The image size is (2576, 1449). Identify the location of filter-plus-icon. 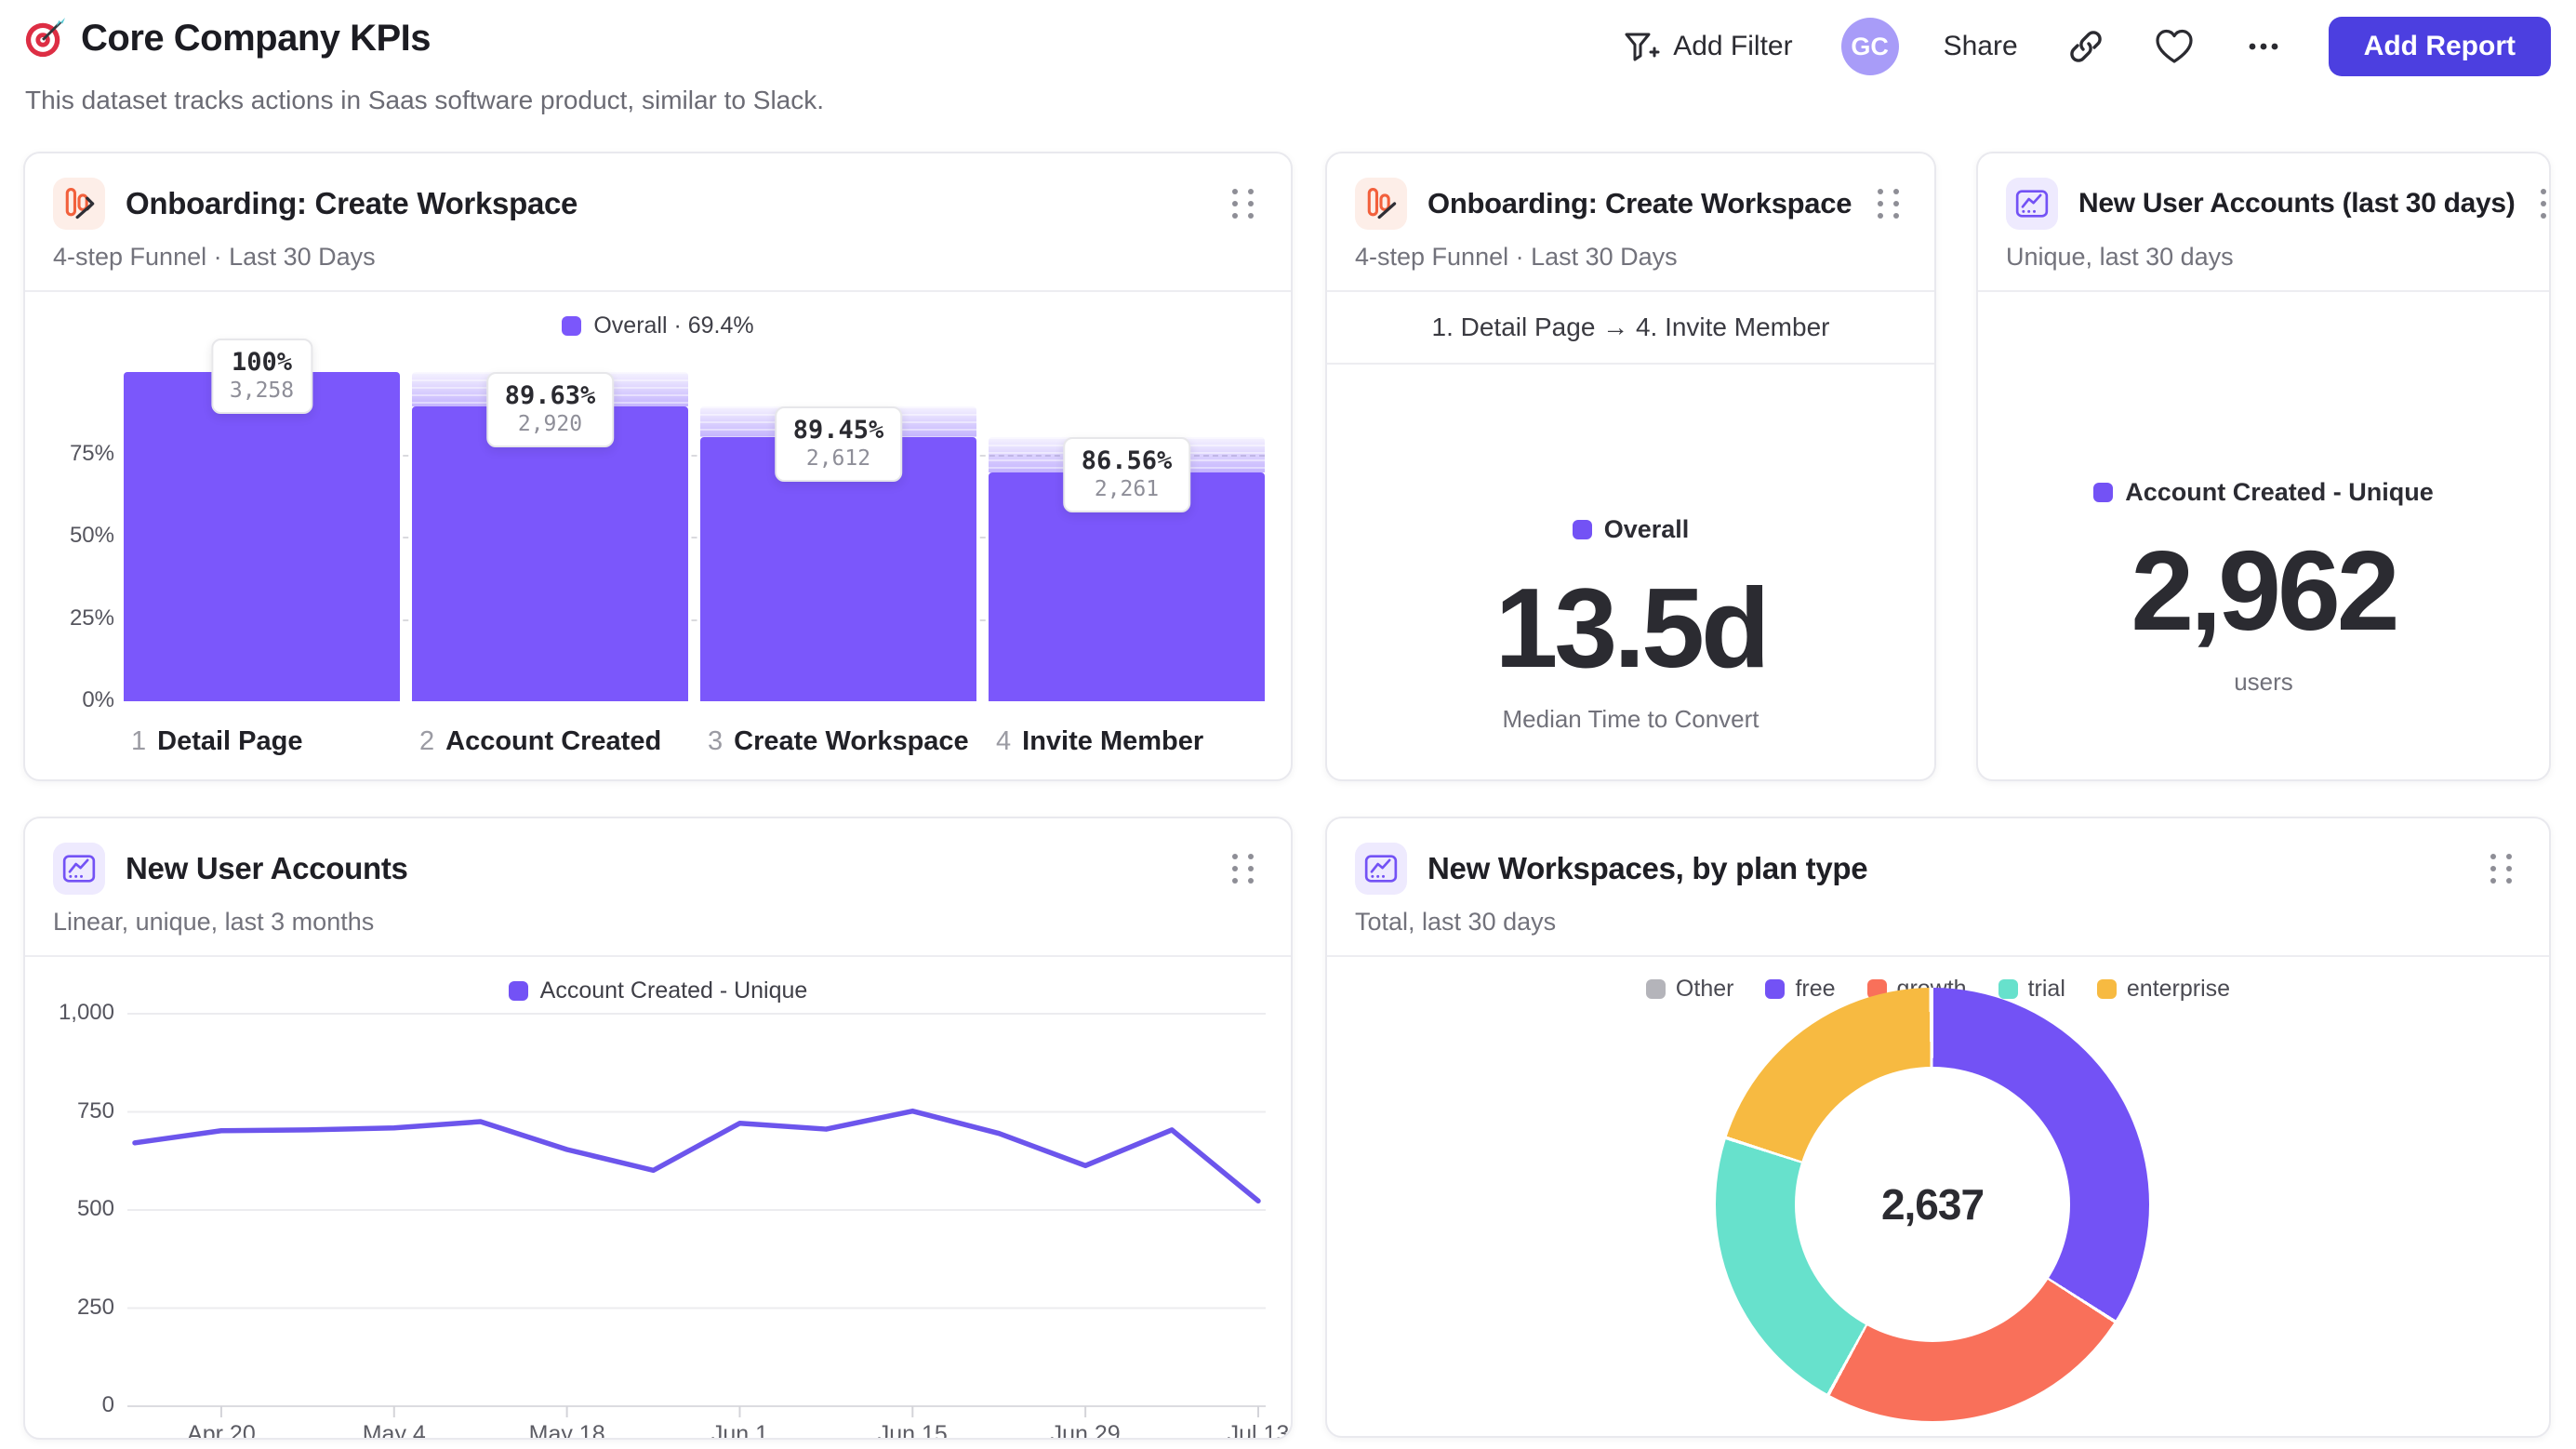
(1640, 46).